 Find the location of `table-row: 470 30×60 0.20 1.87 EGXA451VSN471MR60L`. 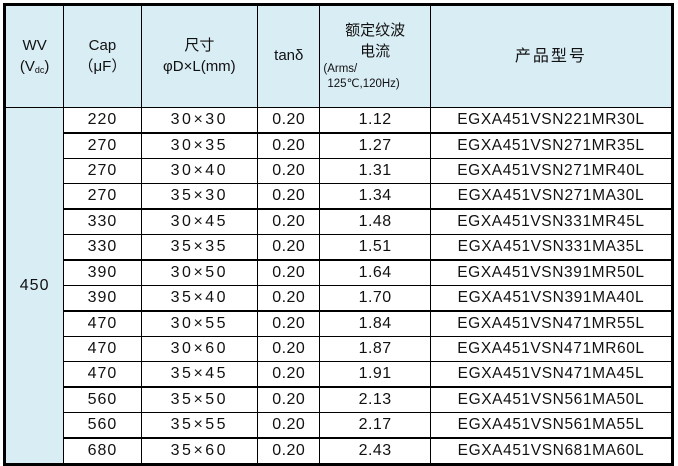

table-row: 470 30×60 0.20 1.87 EGXA451VSN471MR60L is located at coordinates (339, 349).